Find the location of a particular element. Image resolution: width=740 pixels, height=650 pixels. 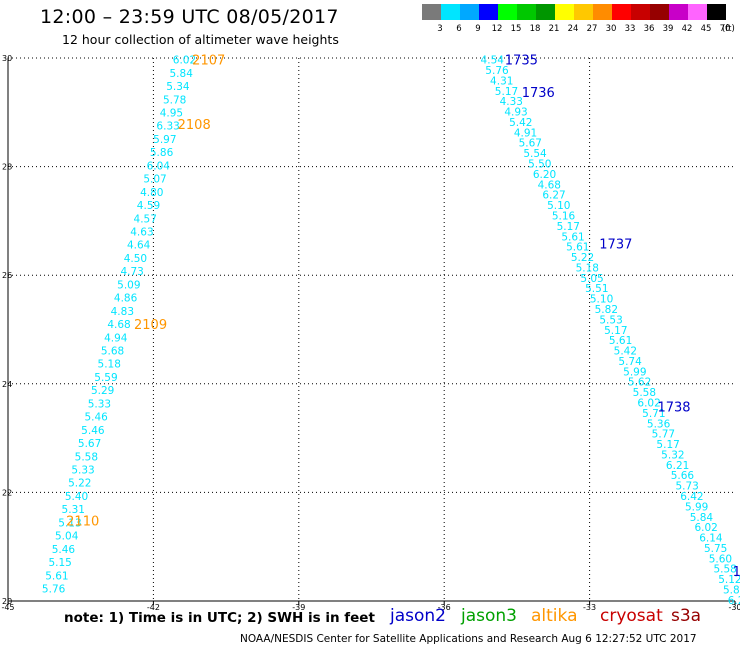

x-tick-label: -39 is located at coordinates (298, 607).